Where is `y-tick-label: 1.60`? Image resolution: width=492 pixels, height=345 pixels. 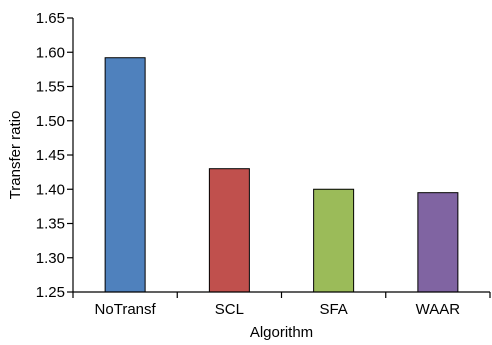 y-tick-label: 1.60 is located at coordinates (50, 52).